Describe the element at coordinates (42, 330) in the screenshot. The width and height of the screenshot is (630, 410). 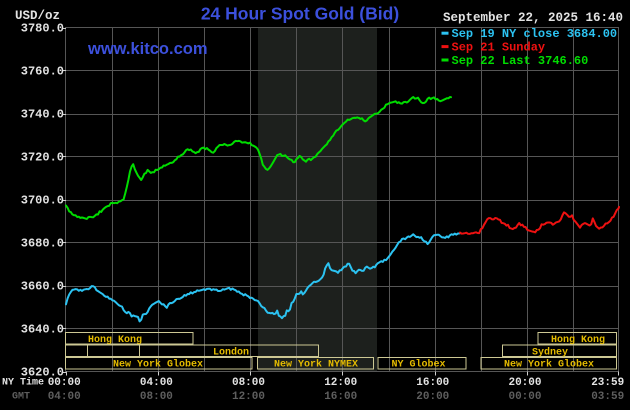
I see `svg-text: 3640.0` at that location.